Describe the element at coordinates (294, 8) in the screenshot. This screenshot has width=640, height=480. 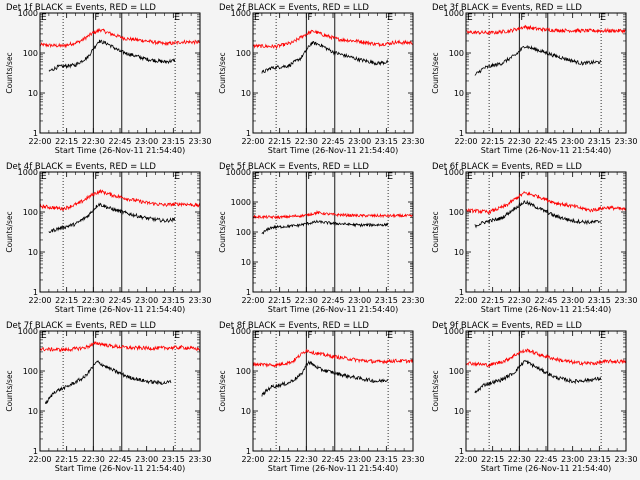
I see `panel-title: Det 2f BLACK = Events, RED = LLD` at that location.